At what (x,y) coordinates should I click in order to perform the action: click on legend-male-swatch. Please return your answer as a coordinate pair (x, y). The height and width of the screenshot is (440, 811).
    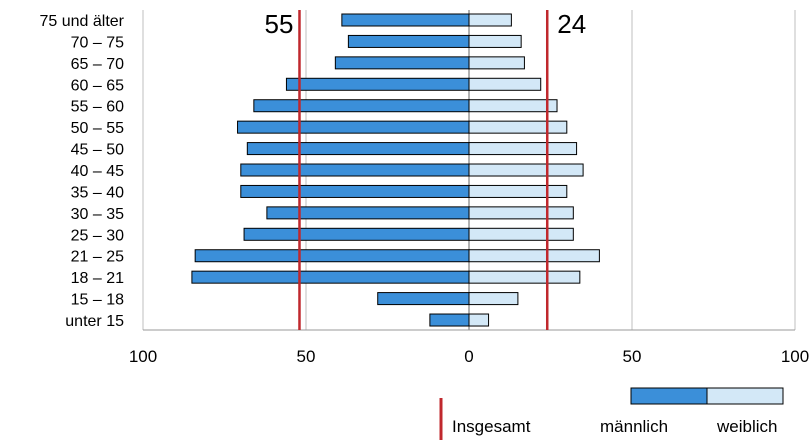
    Looking at the image, I should click on (669, 396).